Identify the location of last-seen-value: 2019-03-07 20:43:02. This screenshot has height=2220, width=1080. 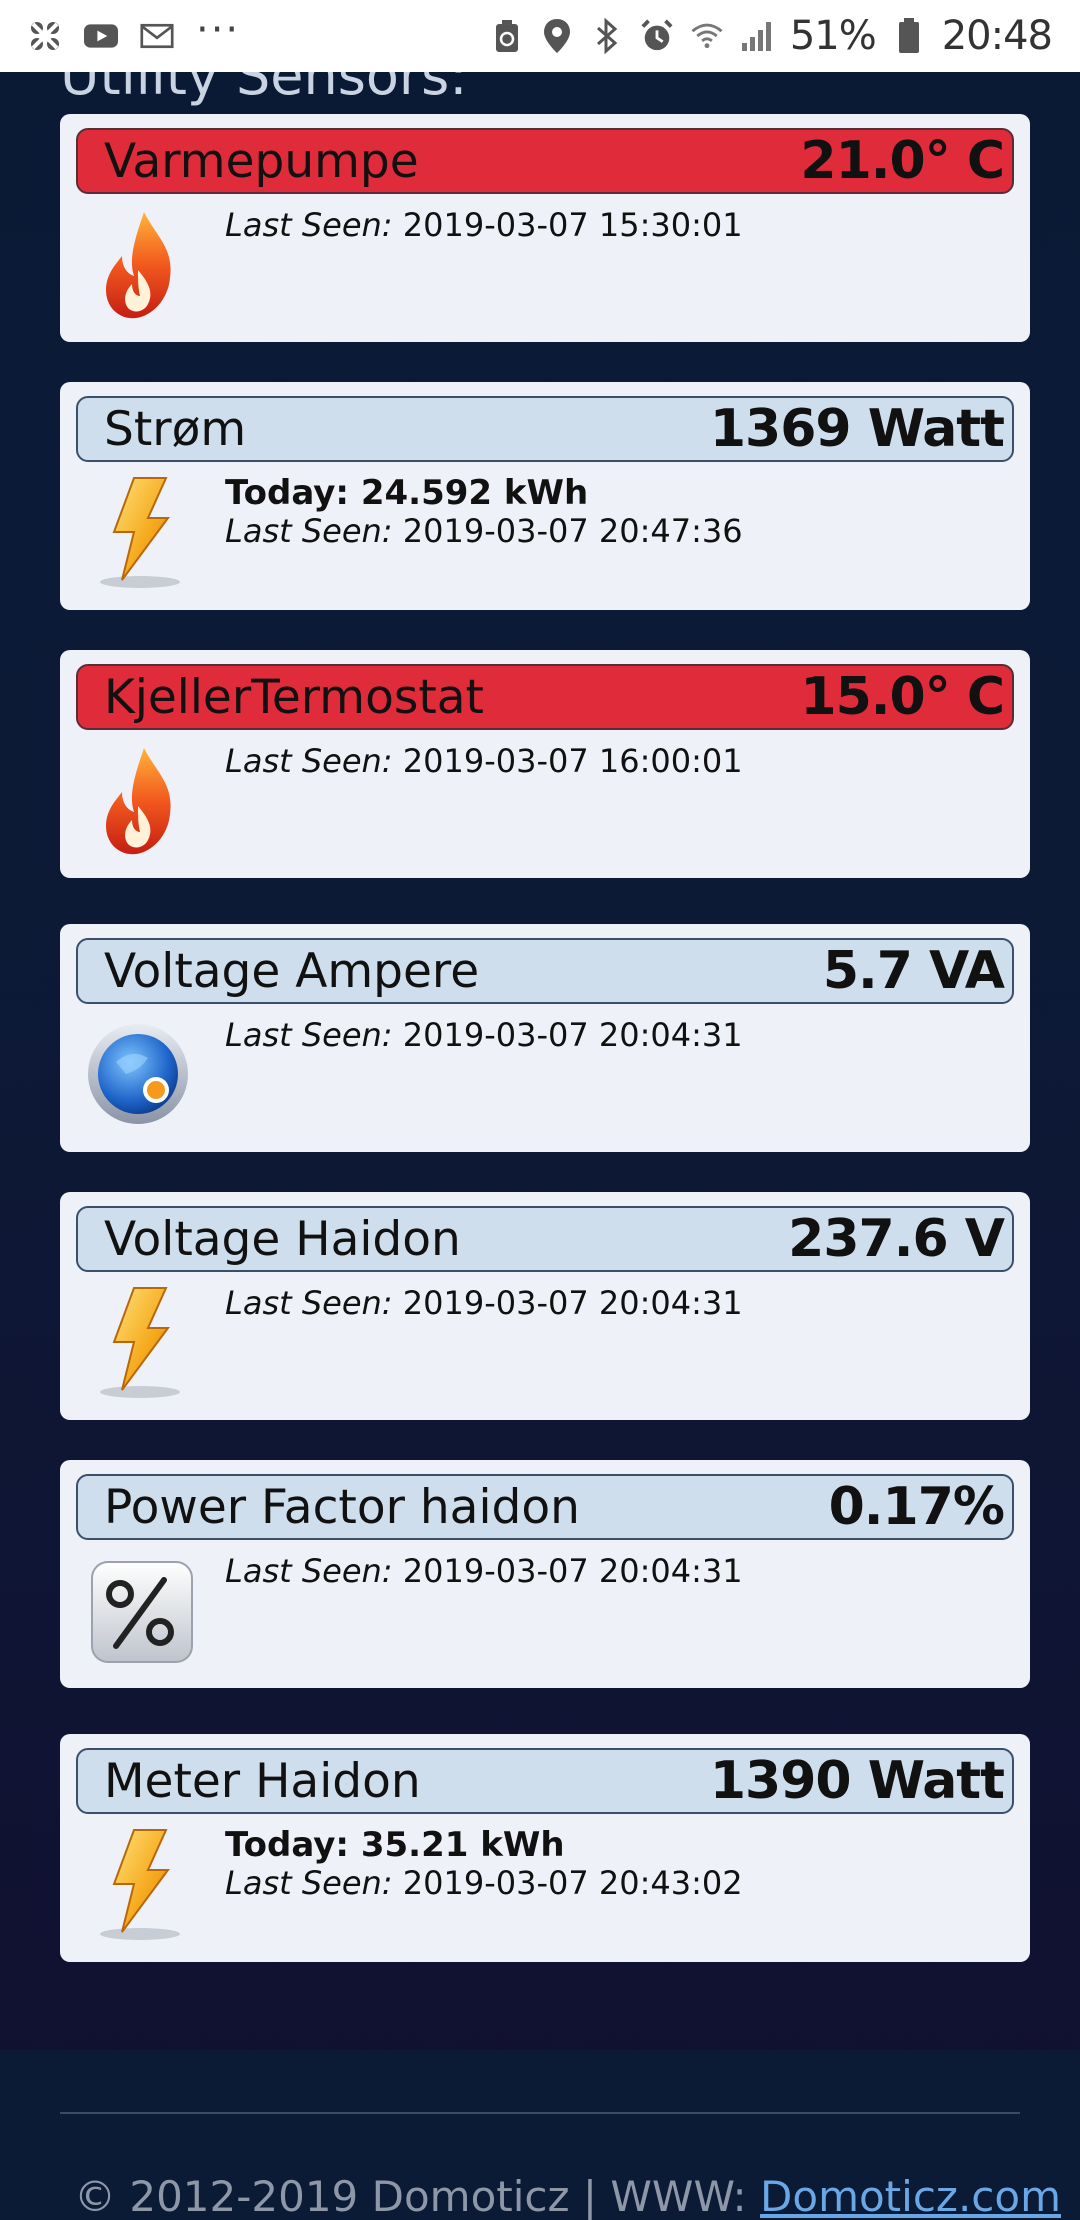
(572, 1883).